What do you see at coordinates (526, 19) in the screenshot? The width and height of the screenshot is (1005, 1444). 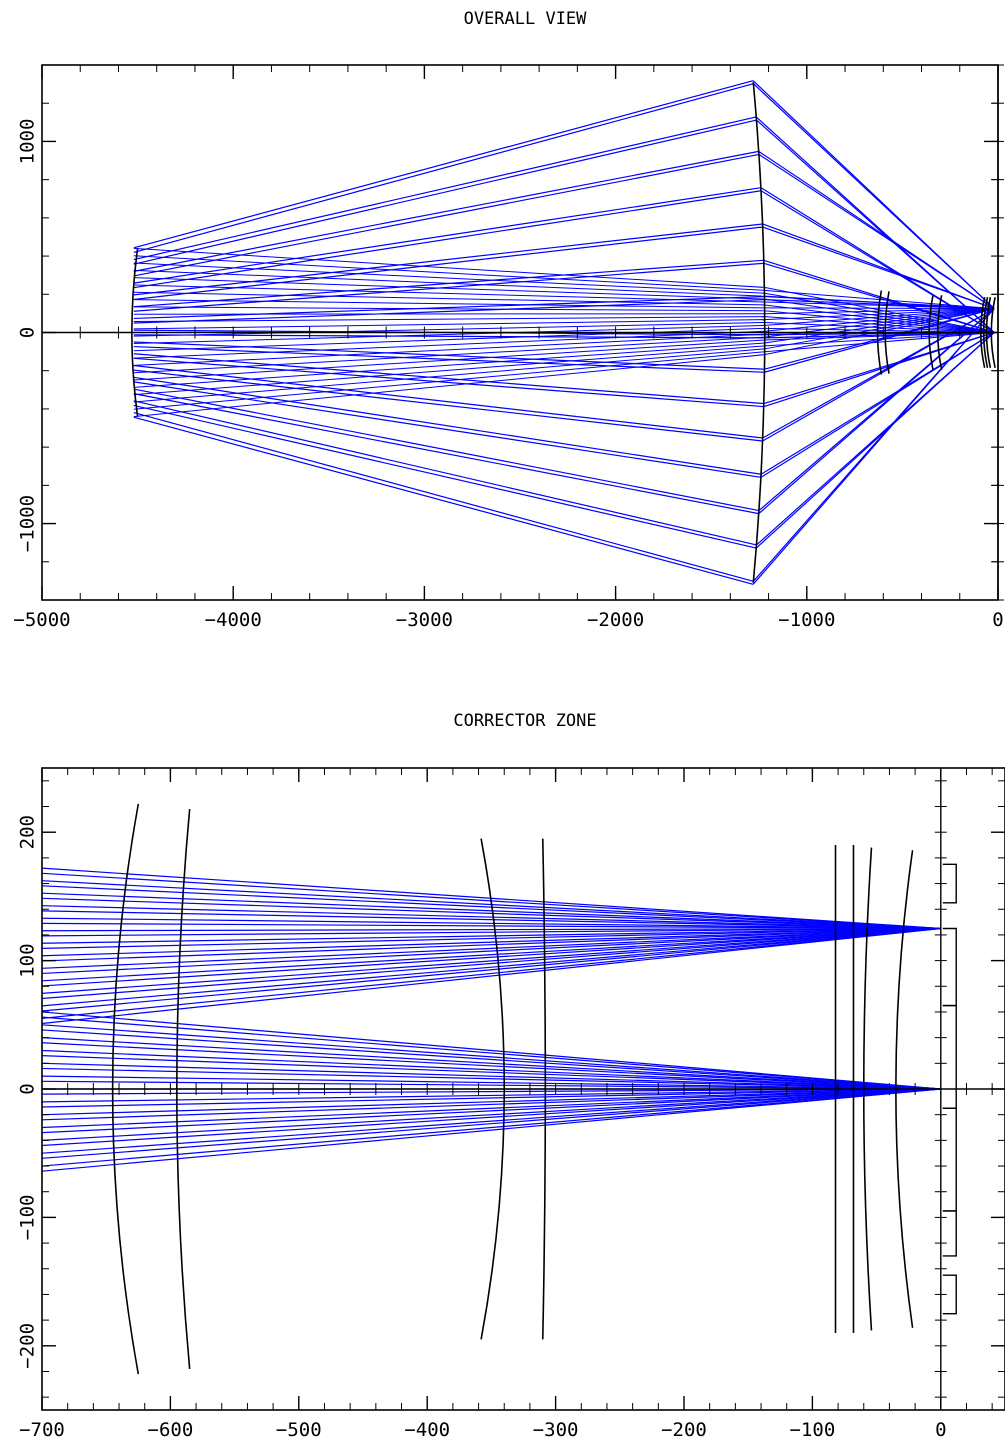 I see `overall-view-title: OVERALL VIEW` at bounding box center [526, 19].